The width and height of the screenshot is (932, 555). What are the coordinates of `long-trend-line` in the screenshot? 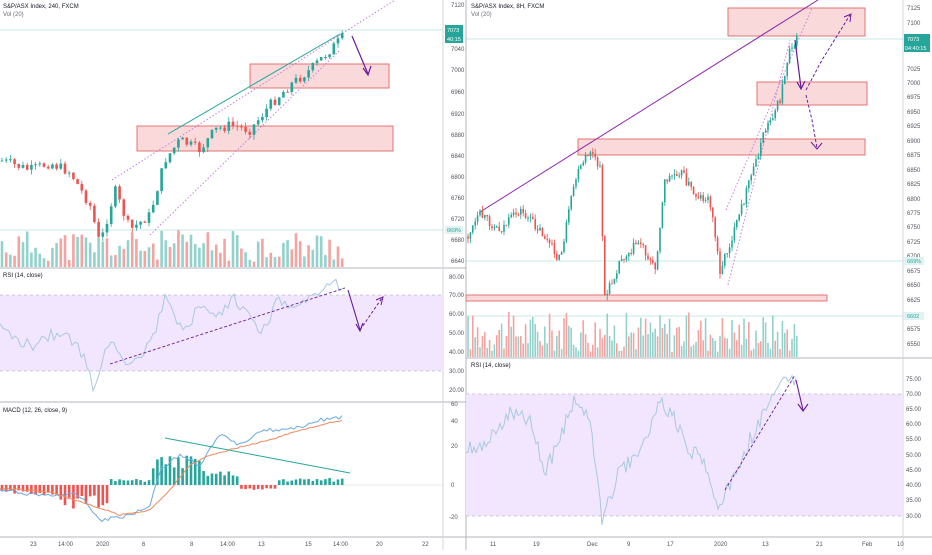 It's located at (649, 106).